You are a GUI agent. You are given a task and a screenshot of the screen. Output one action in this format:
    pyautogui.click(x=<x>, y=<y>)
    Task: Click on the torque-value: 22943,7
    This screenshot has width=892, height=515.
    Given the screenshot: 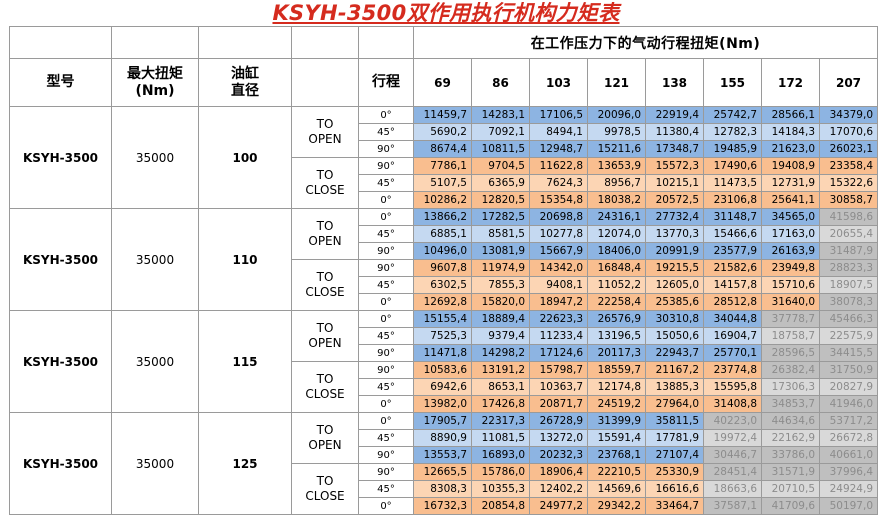 What is the action you would take?
    pyautogui.click(x=674, y=353)
    